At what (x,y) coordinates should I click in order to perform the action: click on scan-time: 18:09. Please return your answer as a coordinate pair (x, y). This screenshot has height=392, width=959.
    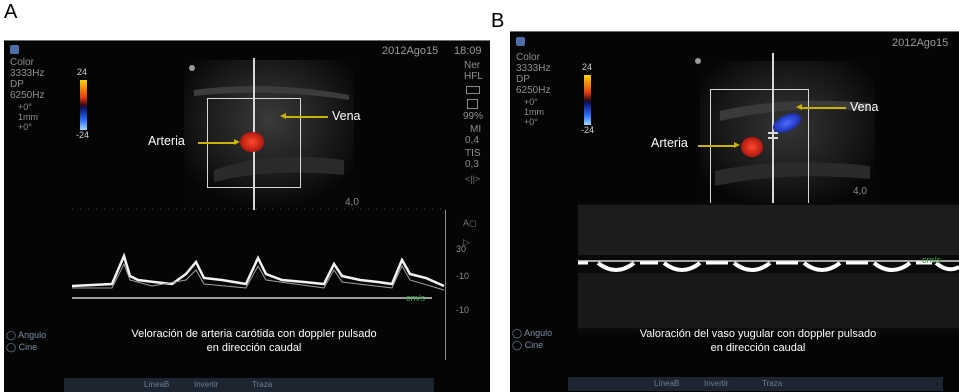
    Looking at the image, I should click on (468, 51).